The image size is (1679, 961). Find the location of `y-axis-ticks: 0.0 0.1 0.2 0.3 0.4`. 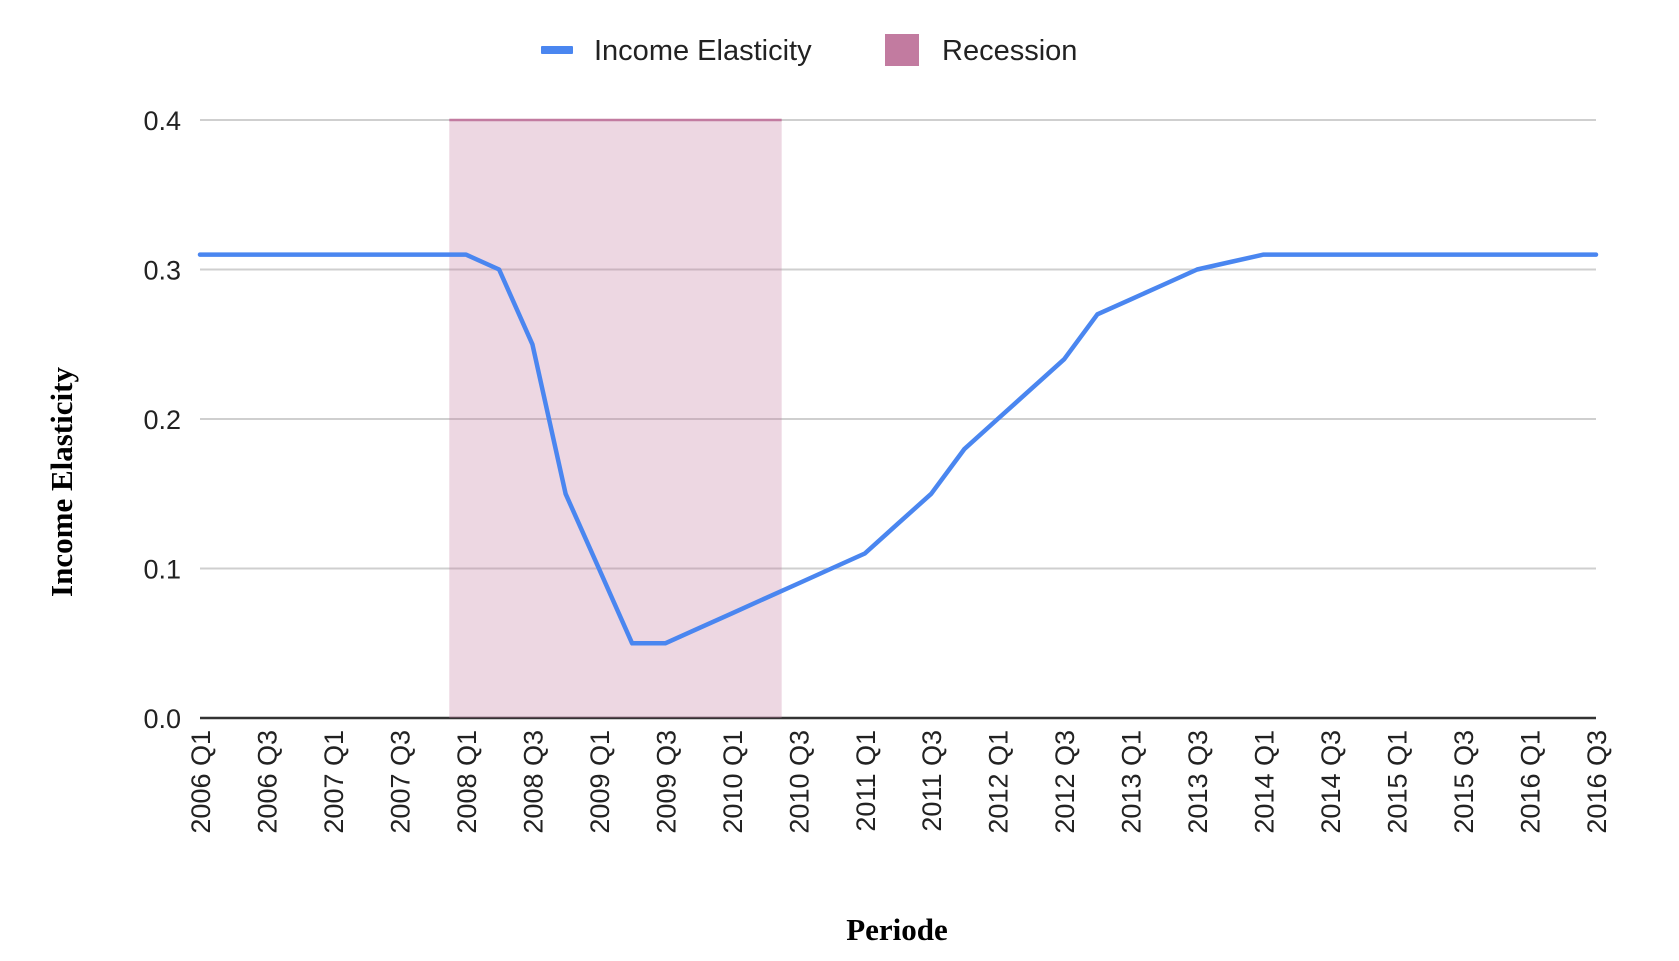

y-axis-ticks: 0.0 0.1 0.2 0.3 0.4 is located at coordinates (162, 420).